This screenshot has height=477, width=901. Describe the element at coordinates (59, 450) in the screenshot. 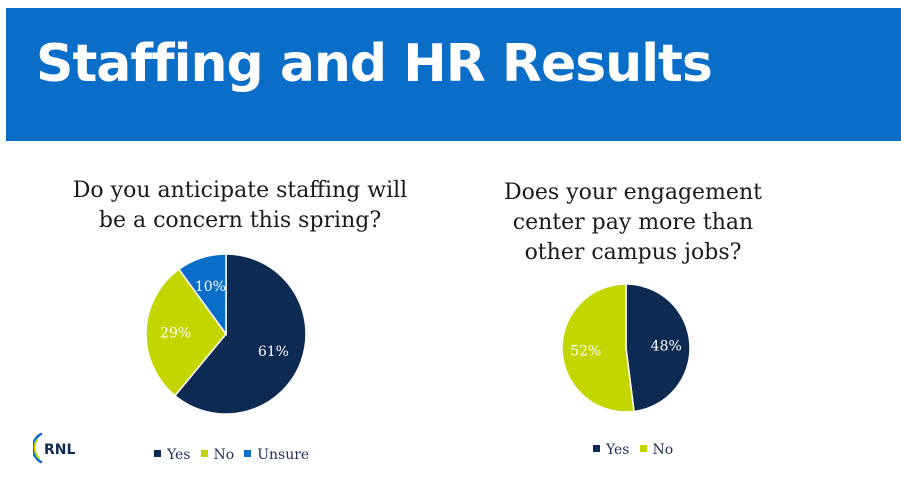

I see `logo-text: RNL` at that location.